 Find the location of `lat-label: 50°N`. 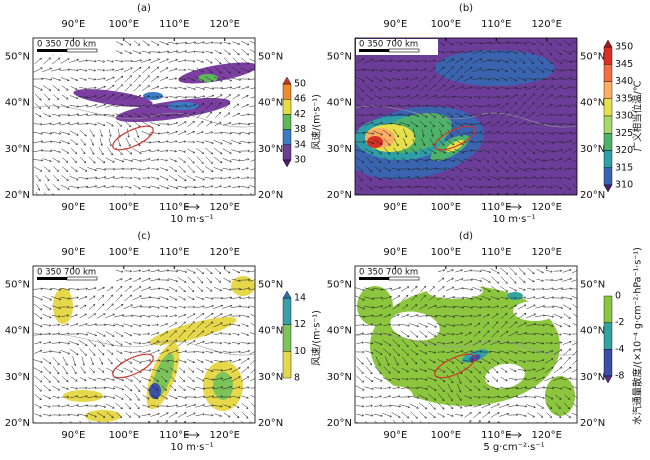

lat-label: 50°N is located at coordinates (17, 56).